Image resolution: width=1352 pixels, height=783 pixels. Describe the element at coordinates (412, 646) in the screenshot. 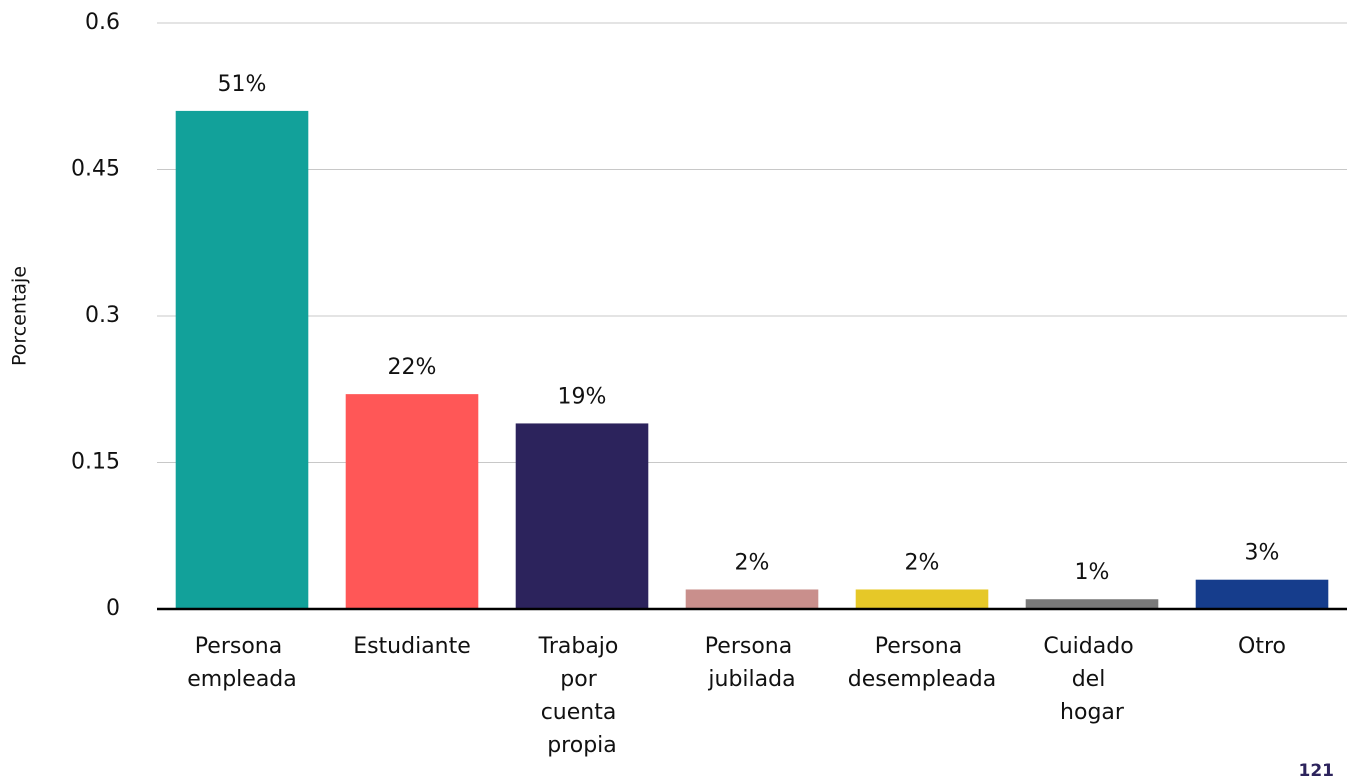

I see `x-tick-label: Estudiante` at that location.